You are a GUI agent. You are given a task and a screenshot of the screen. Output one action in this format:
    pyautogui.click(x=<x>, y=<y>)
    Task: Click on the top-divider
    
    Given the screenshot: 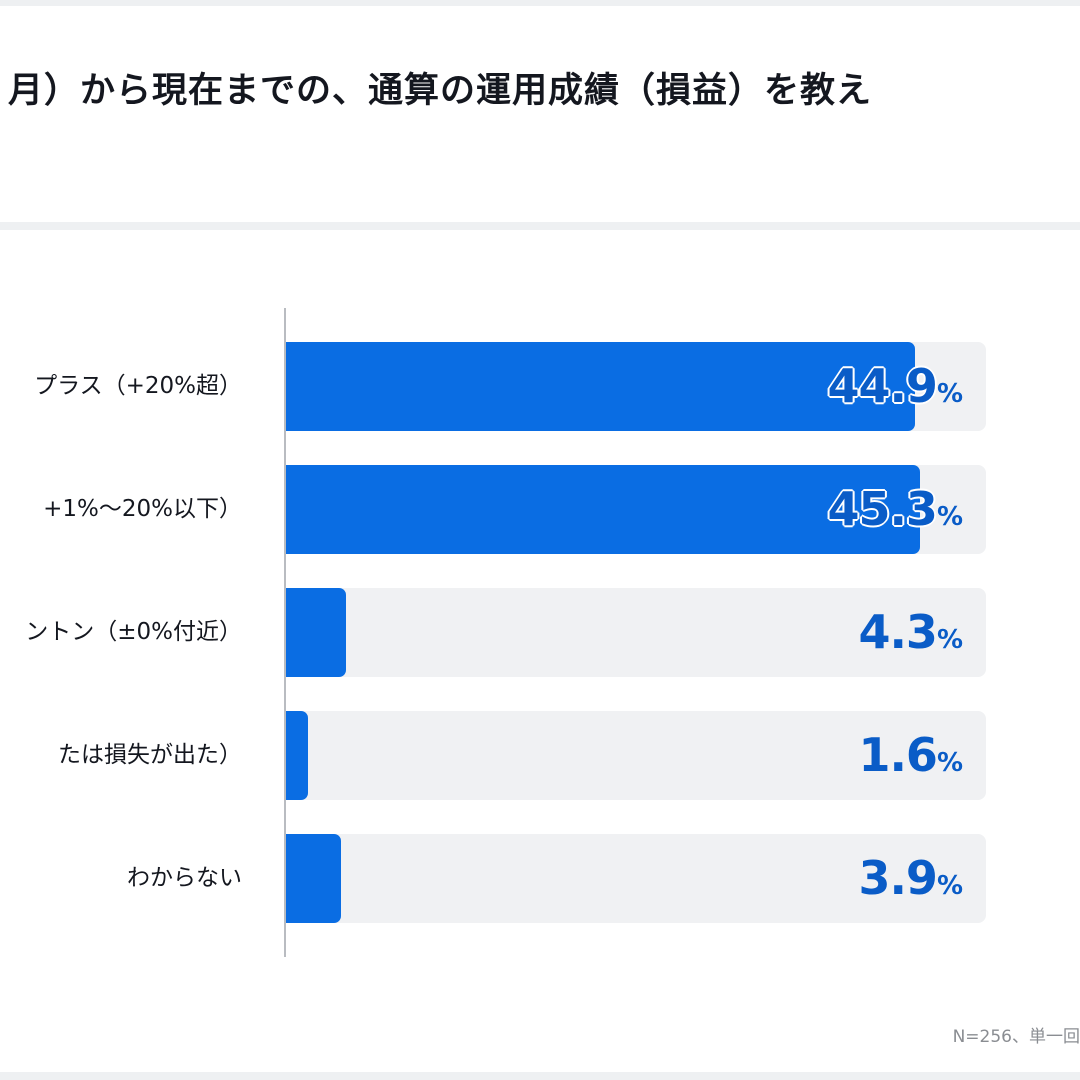 What is the action you would take?
    pyautogui.click(x=540, y=3)
    